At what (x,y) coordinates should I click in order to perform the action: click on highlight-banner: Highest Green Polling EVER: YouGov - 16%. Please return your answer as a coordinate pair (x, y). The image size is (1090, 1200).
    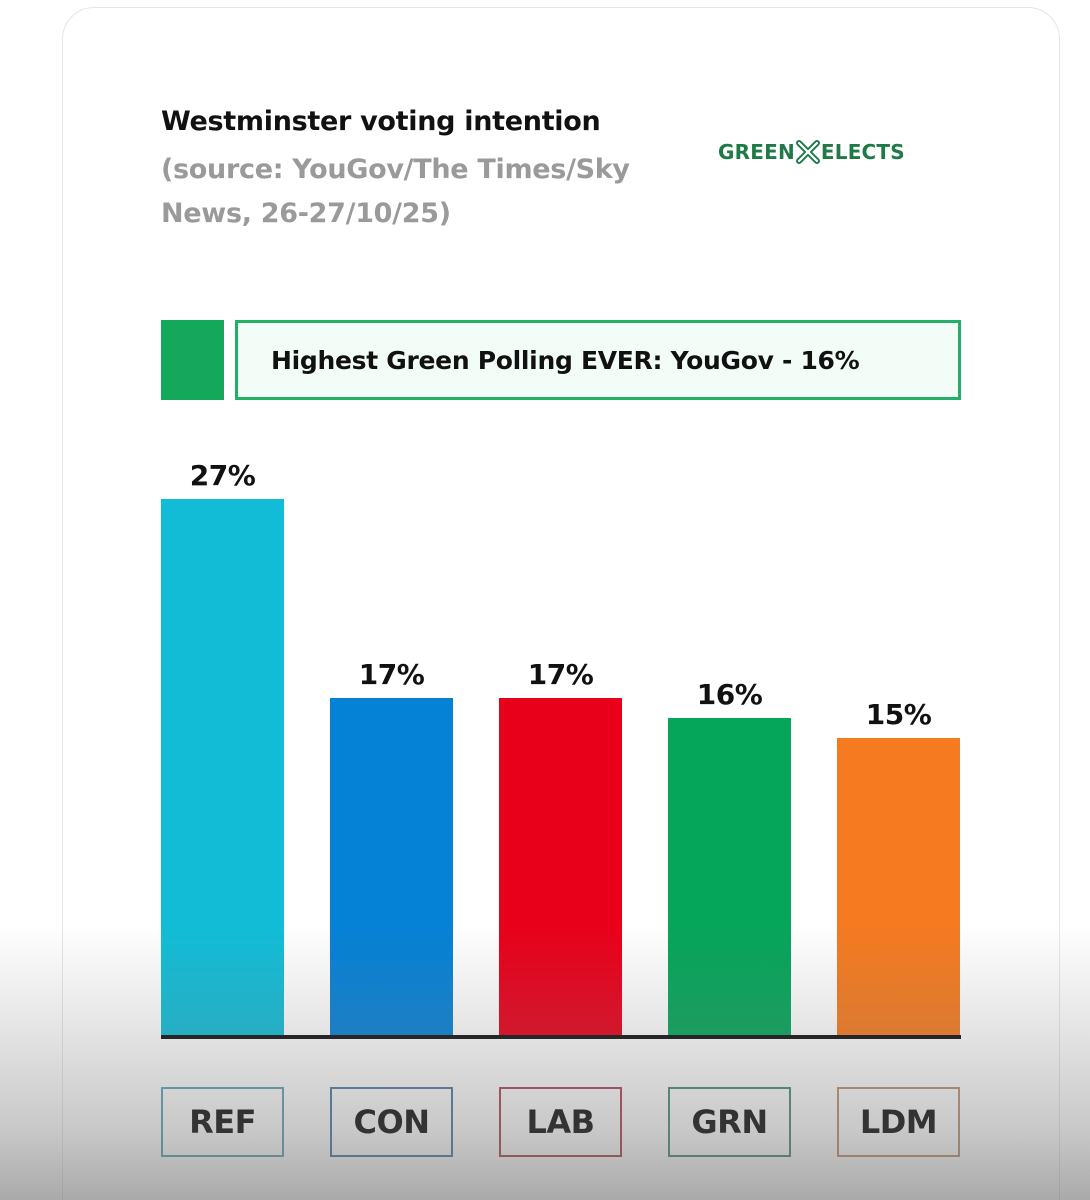
    Looking at the image, I should click on (598, 360).